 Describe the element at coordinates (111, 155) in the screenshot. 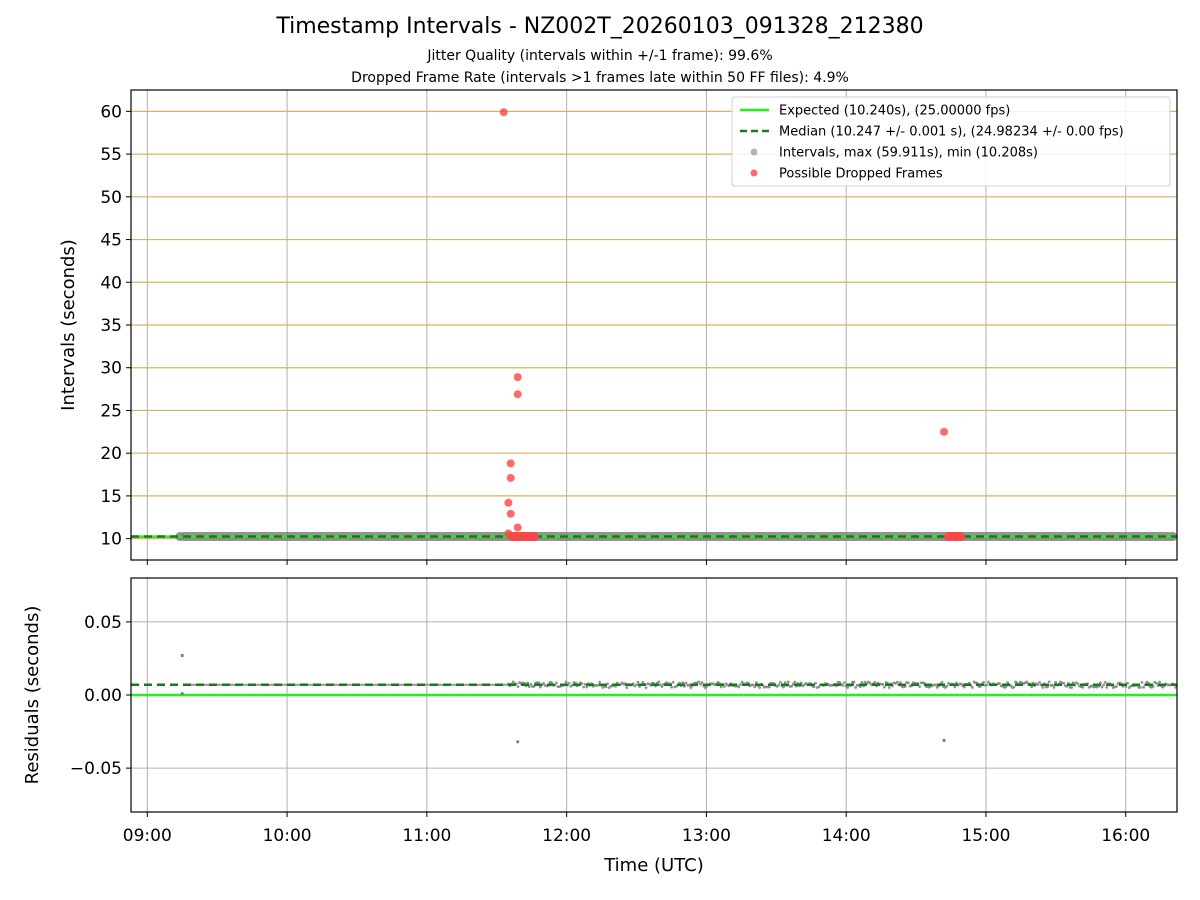

I see `intervals-y-tick-label: 55` at that location.